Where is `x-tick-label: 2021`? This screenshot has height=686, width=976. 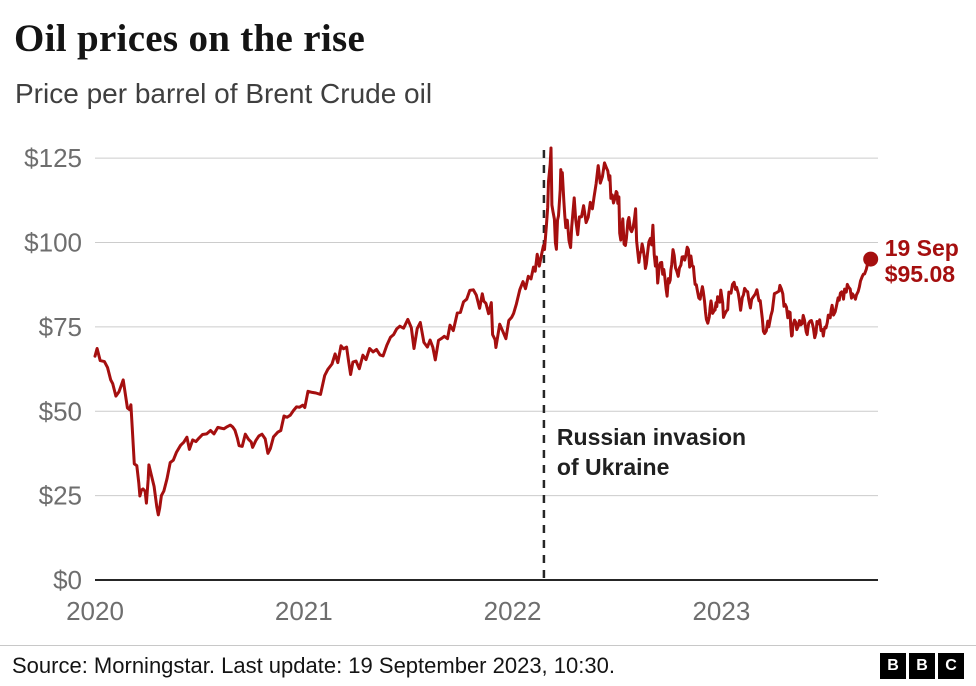 x-tick-label: 2021 is located at coordinates (304, 611).